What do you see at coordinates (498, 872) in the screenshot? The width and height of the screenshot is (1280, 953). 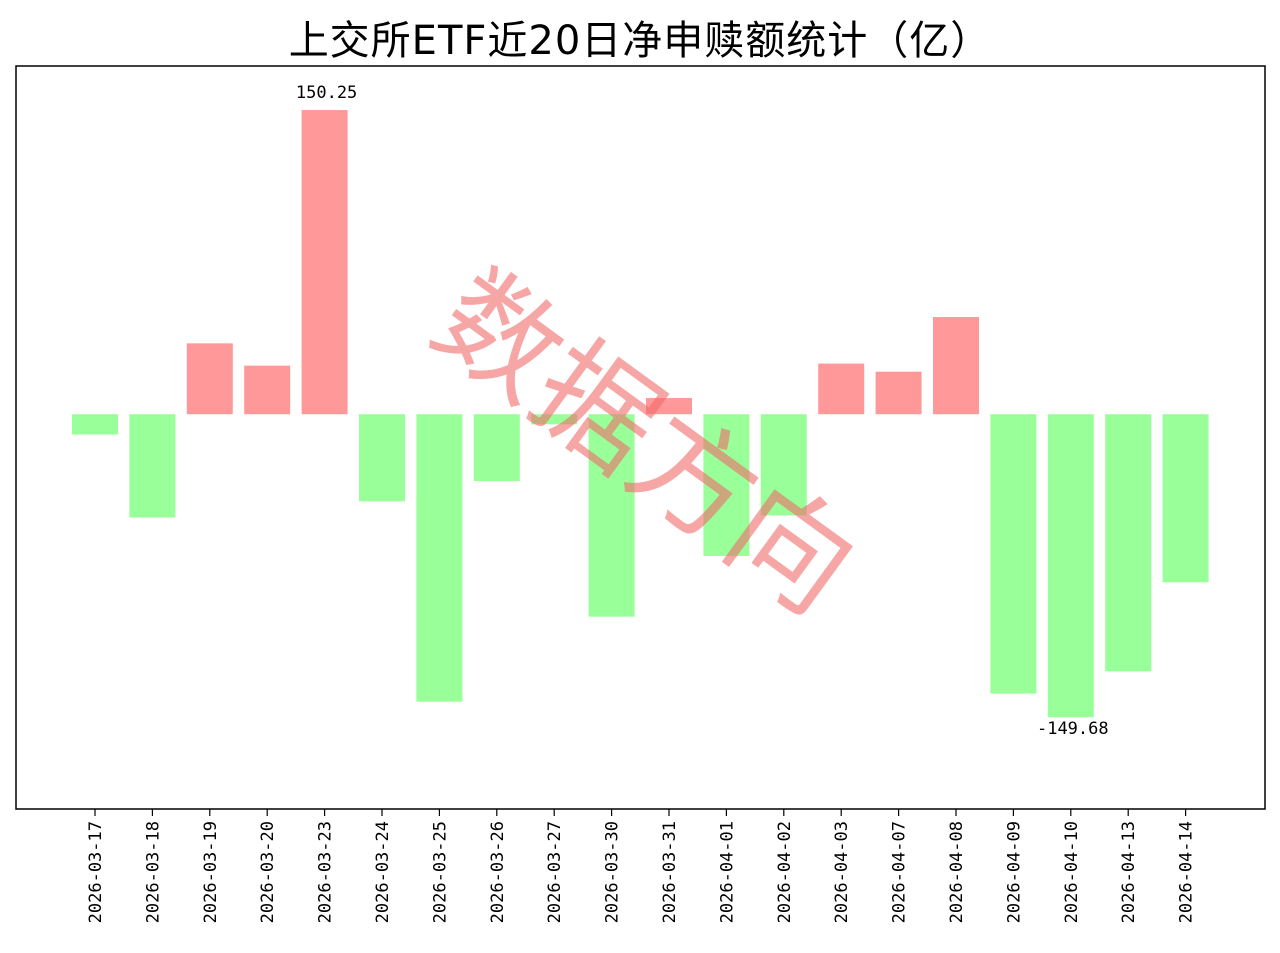 I see `x-tick-label: 2026-03-26` at bounding box center [498, 872].